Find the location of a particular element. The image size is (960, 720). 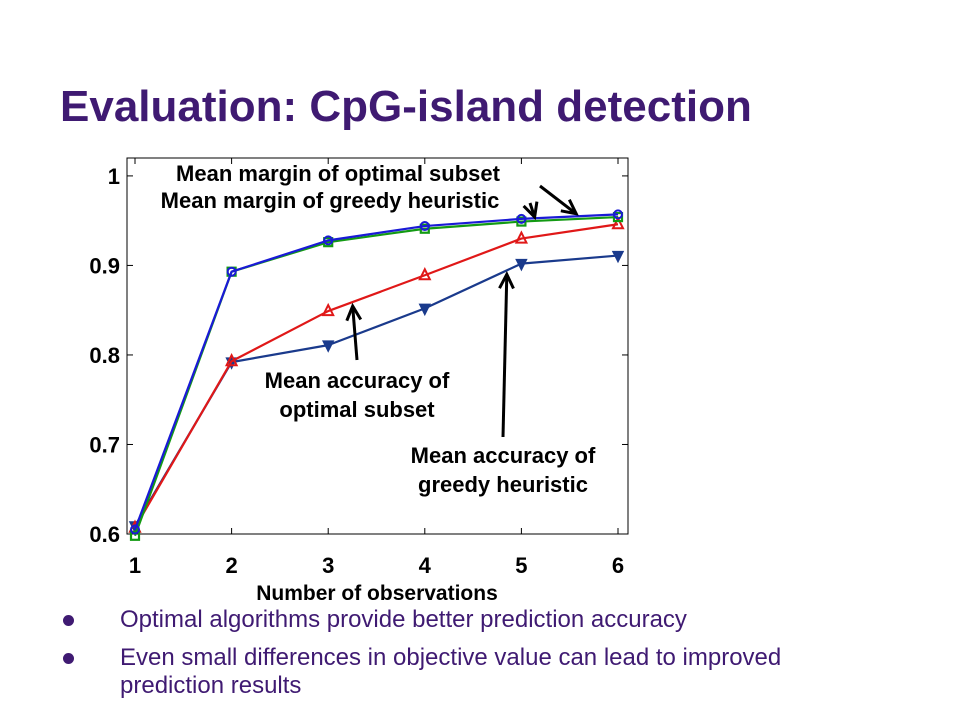

x-tick-label: 1 is located at coordinates (135, 565).